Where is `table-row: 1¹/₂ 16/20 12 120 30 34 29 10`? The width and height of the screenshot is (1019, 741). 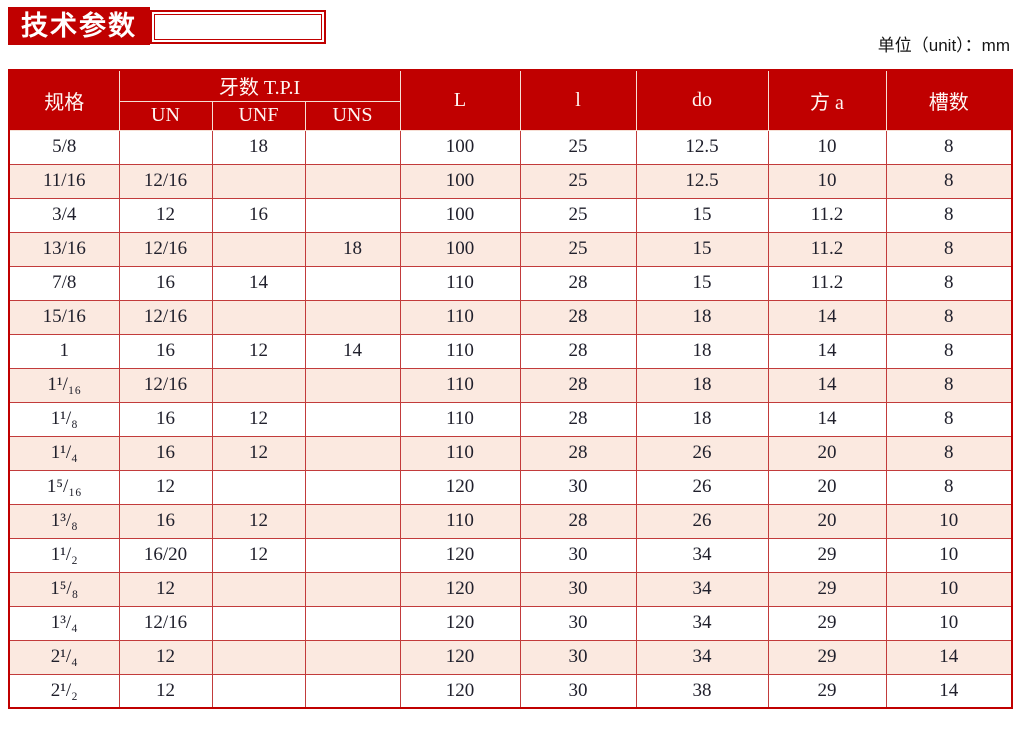
table-row: 1¹/₂ 16/20 12 120 30 34 29 10 is located at coordinates (510, 555).